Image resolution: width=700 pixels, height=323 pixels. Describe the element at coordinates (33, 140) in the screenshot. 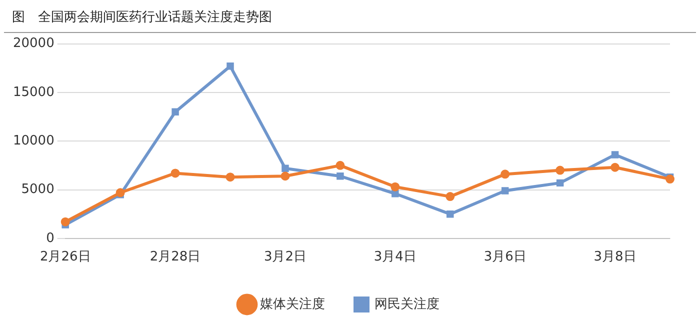

I see `y-tick-label: 10000` at that location.